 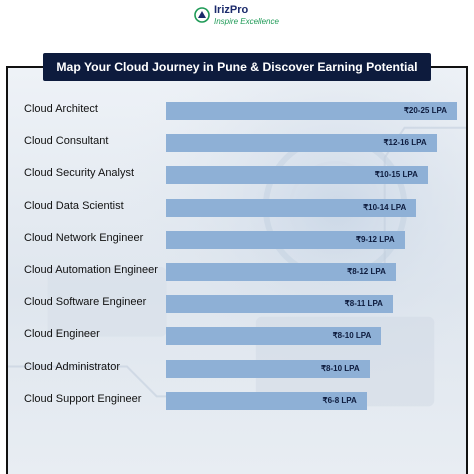 What do you see at coordinates (266, 400) in the screenshot?
I see `bar: ₹6-8 LPA` at bounding box center [266, 400].